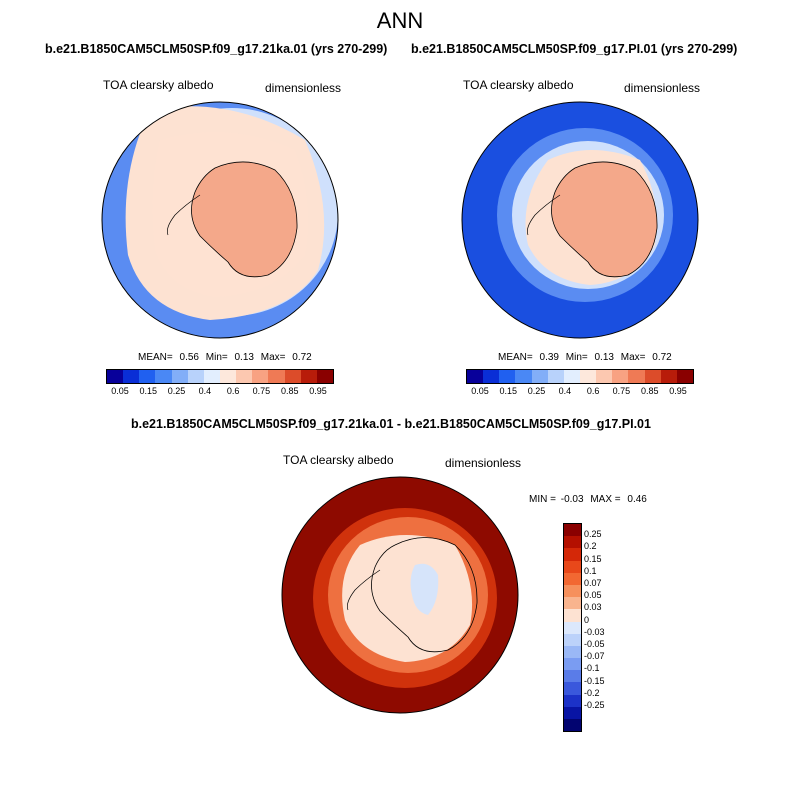 This screenshot has height=800, width=800. I want to click on panel1-units-label: dimensionless, so click(303, 88).